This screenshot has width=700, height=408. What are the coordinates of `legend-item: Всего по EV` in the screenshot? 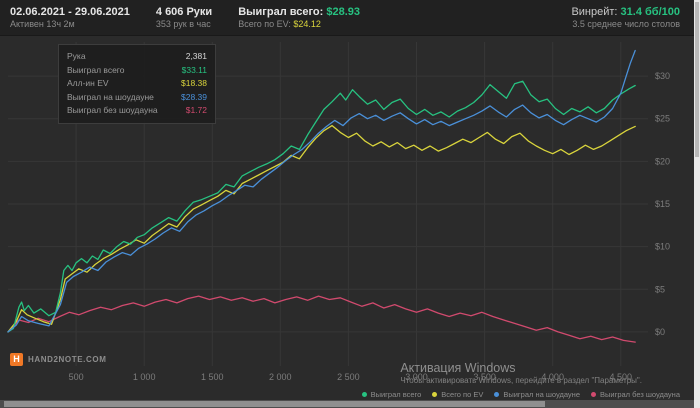 It's located at (457, 394).